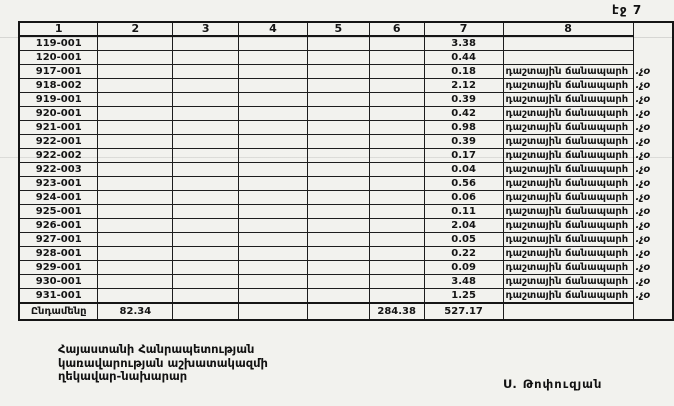 This screenshot has height=406, width=674. What do you see at coordinates (345, 155) in the screenshot?
I see `table-row: 922-002 0.17 դաշտային ճանապարհ .չօ` at bounding box center [345, 155].